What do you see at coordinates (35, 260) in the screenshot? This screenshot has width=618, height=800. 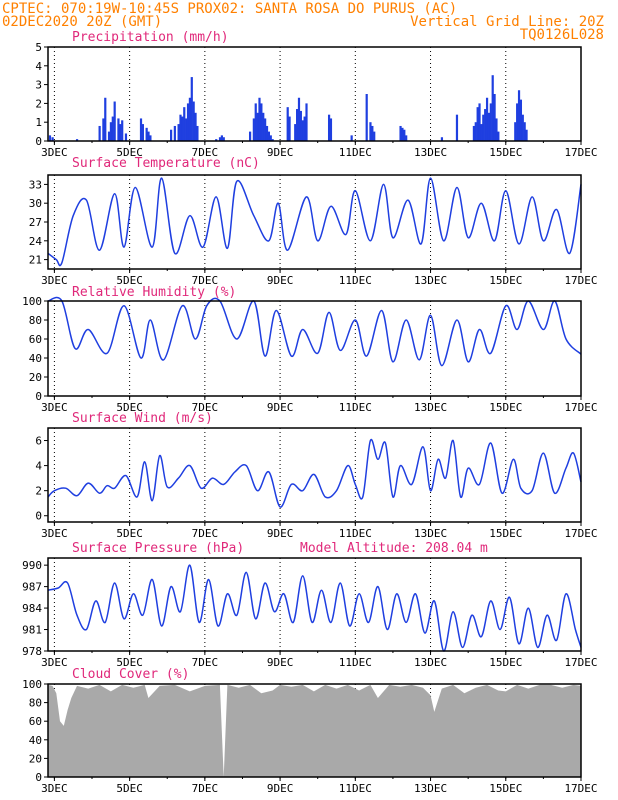 I see `y-tick-label: 21` at bounding box center [35, 260].